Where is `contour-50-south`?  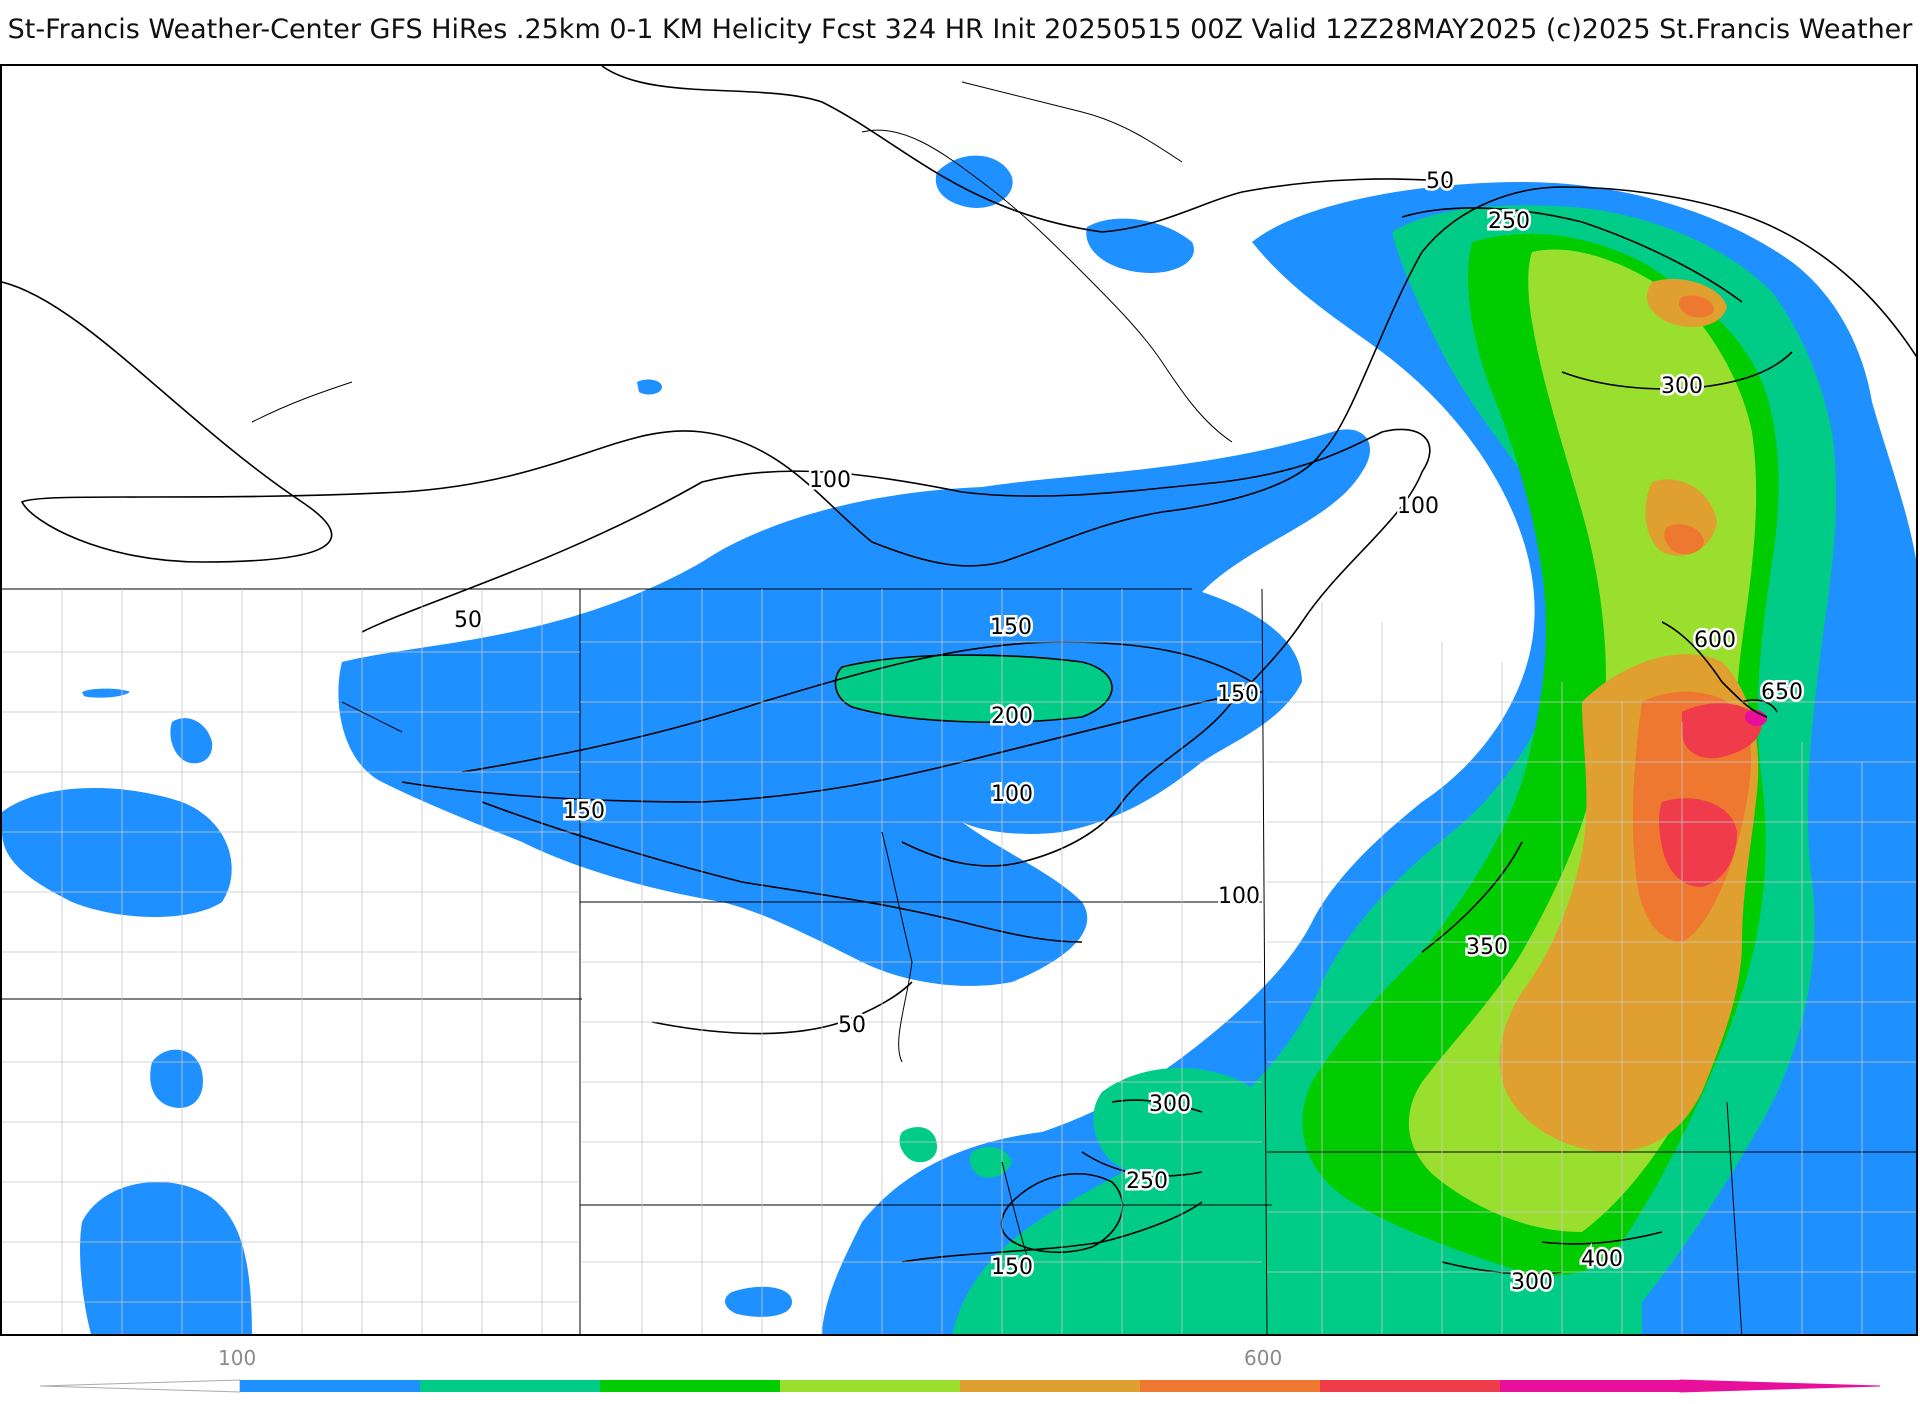 contour-50-south is located at coordinates (782, 1008).